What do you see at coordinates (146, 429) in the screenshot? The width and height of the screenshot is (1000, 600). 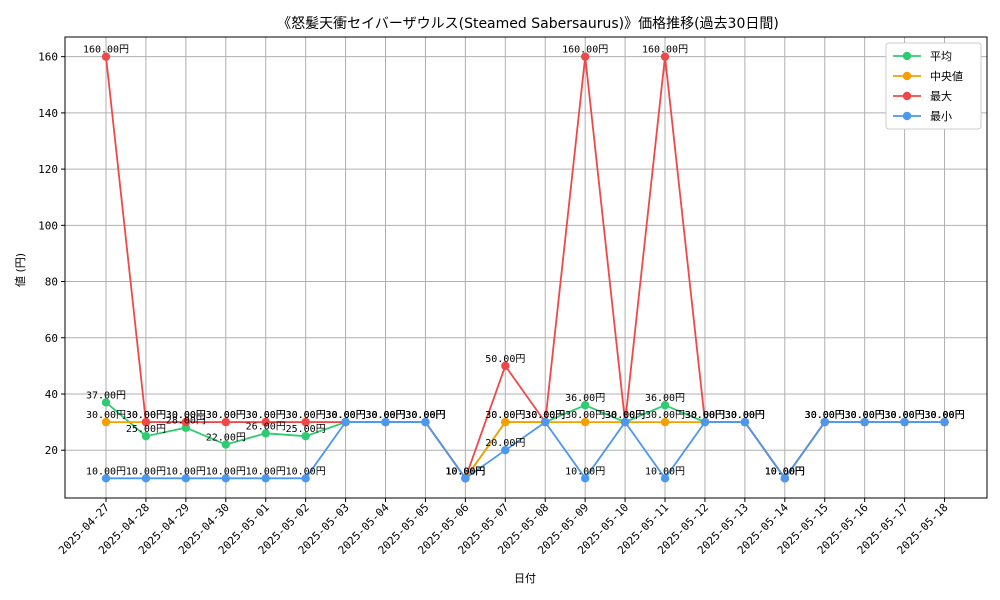 I see `data-label: 25.00円` at bounding box center [146, 429].